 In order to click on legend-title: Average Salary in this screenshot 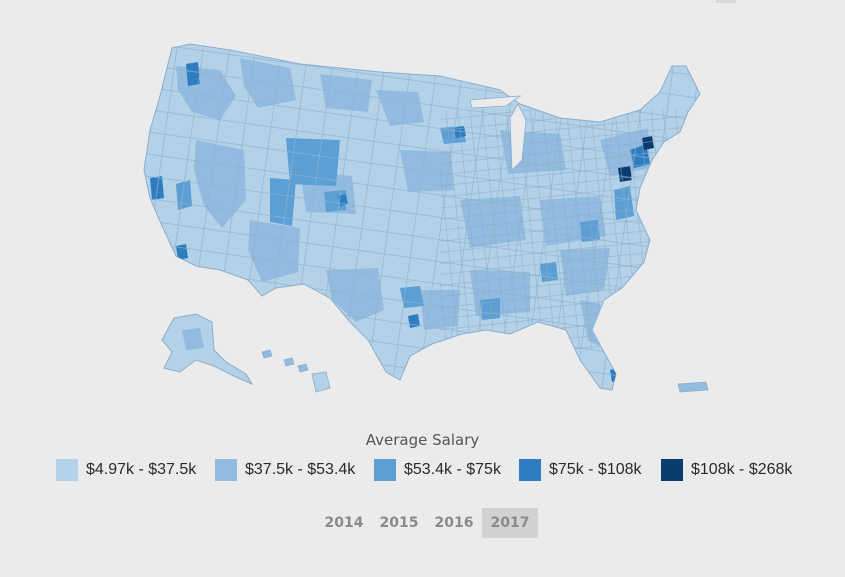, I will do `click(422, 440)`.